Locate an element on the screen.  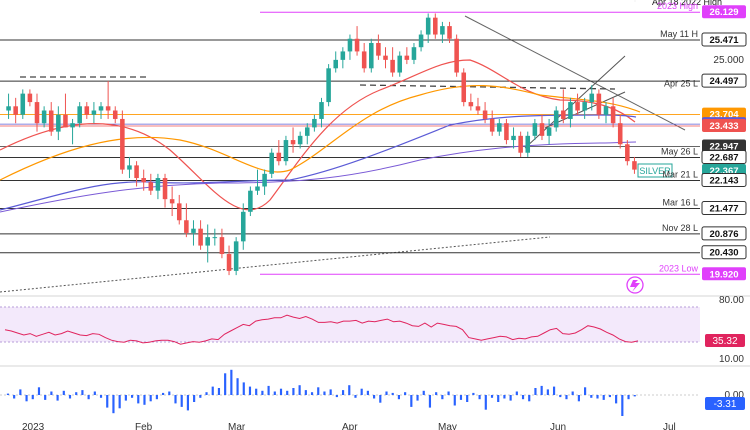
rsi-tick-10: 10.00 is located at coordinates (731, 359).